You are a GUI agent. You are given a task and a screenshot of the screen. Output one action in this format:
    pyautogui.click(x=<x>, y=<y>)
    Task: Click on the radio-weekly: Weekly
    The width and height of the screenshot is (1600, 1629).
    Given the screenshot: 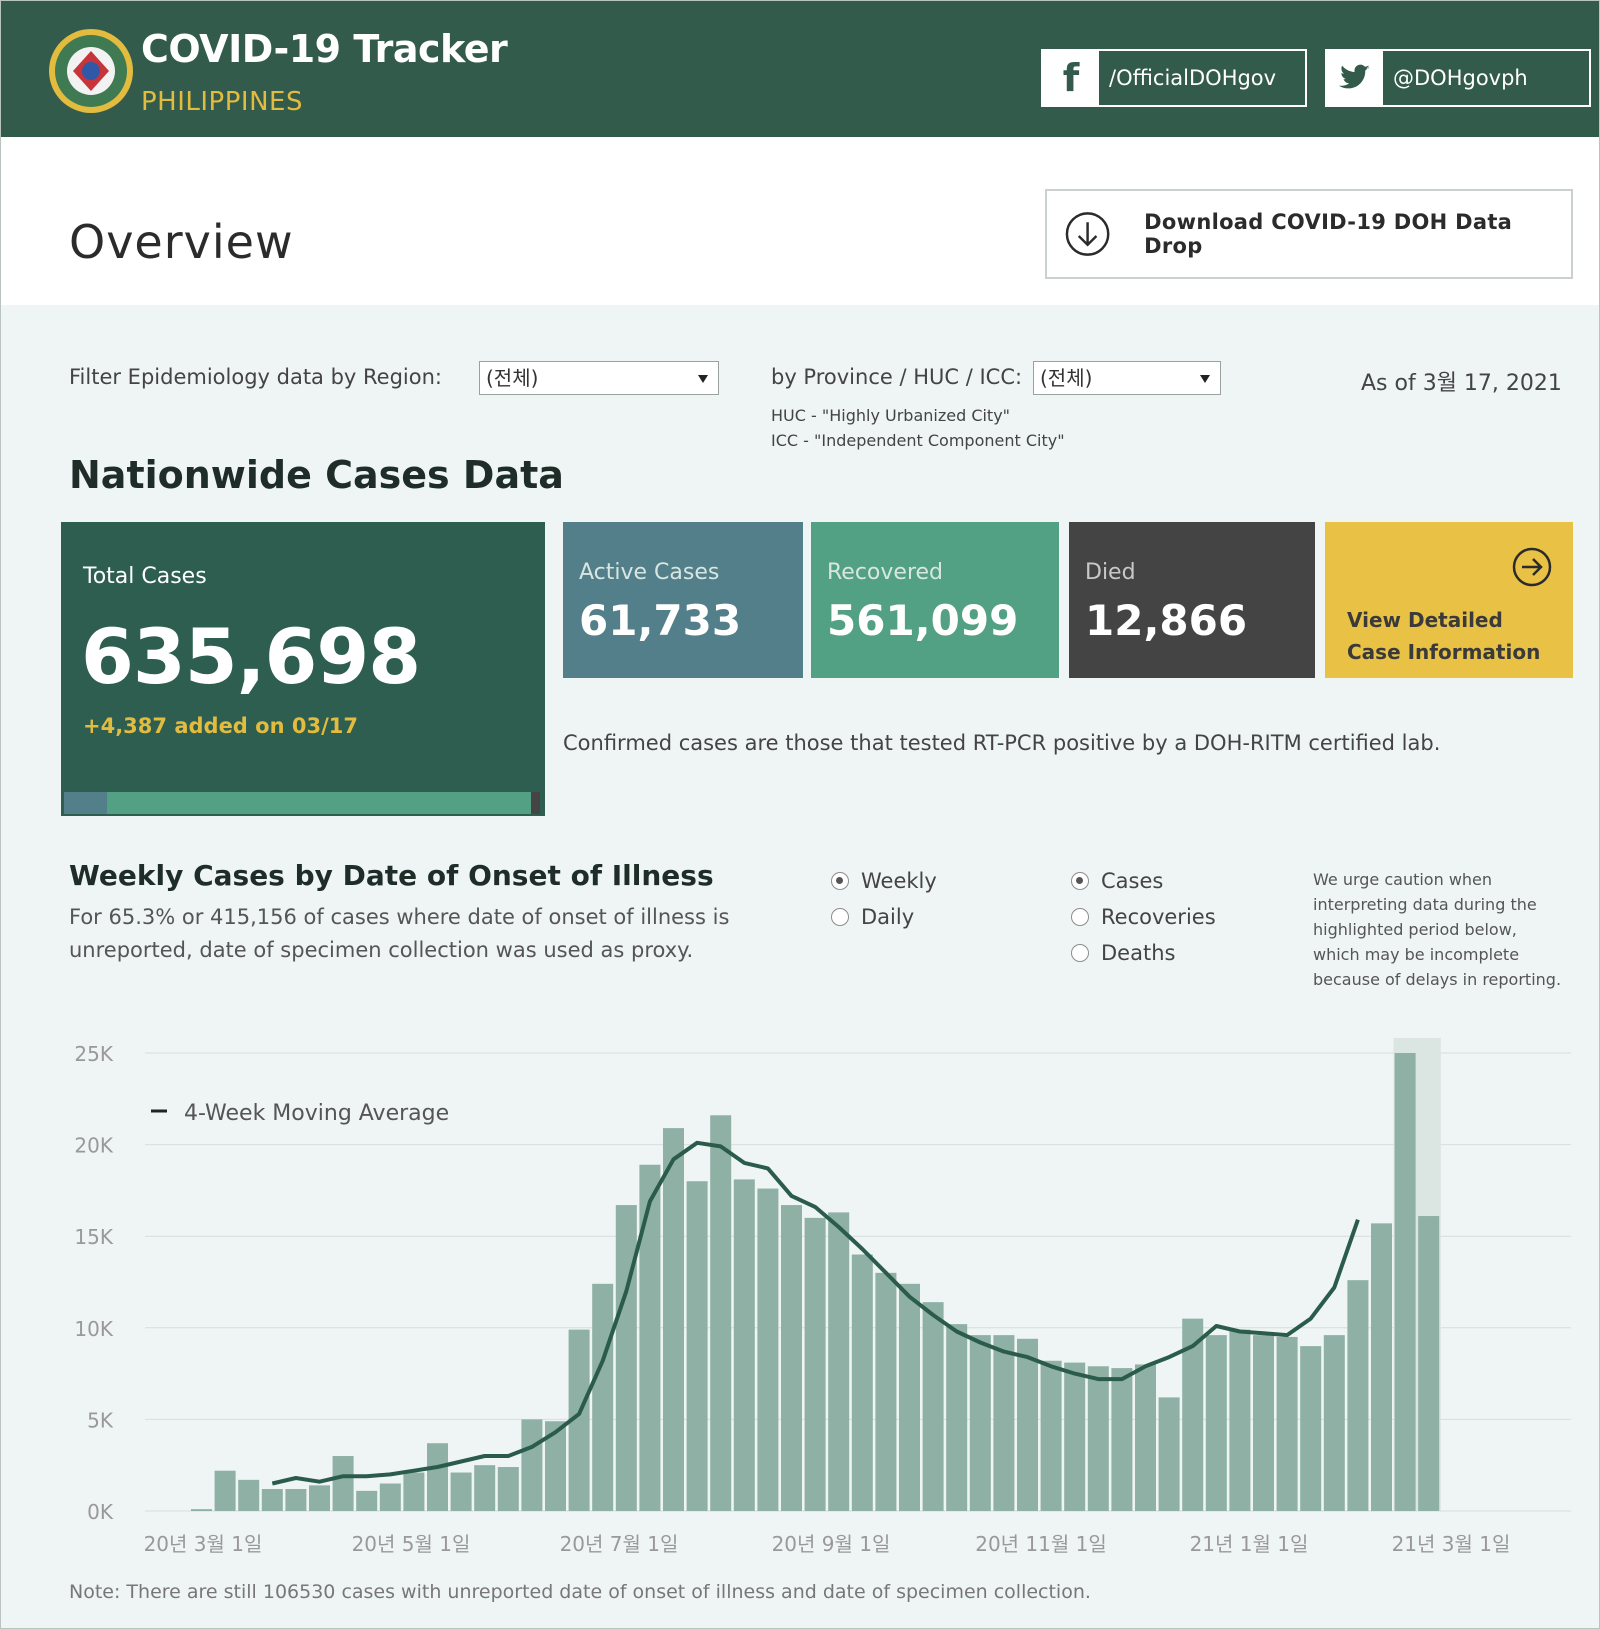 What is the action you would take?
    pyautogui.click(x=884, y=881)
    